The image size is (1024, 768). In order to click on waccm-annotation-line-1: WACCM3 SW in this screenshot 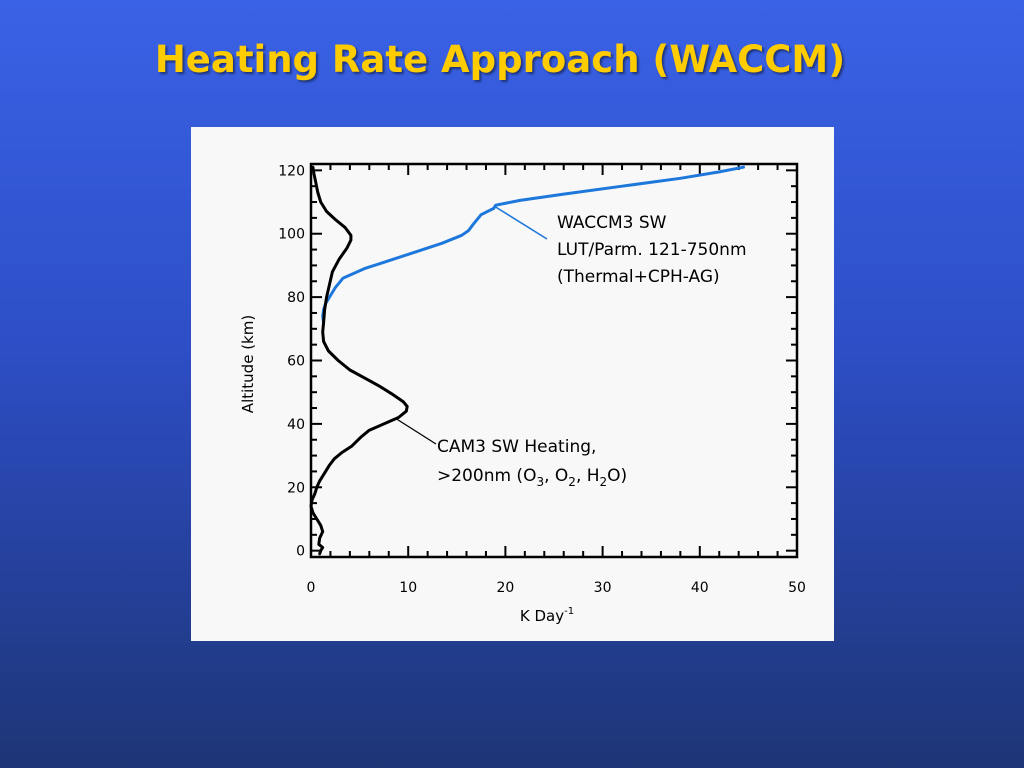, I will do `click(612, 223)`.